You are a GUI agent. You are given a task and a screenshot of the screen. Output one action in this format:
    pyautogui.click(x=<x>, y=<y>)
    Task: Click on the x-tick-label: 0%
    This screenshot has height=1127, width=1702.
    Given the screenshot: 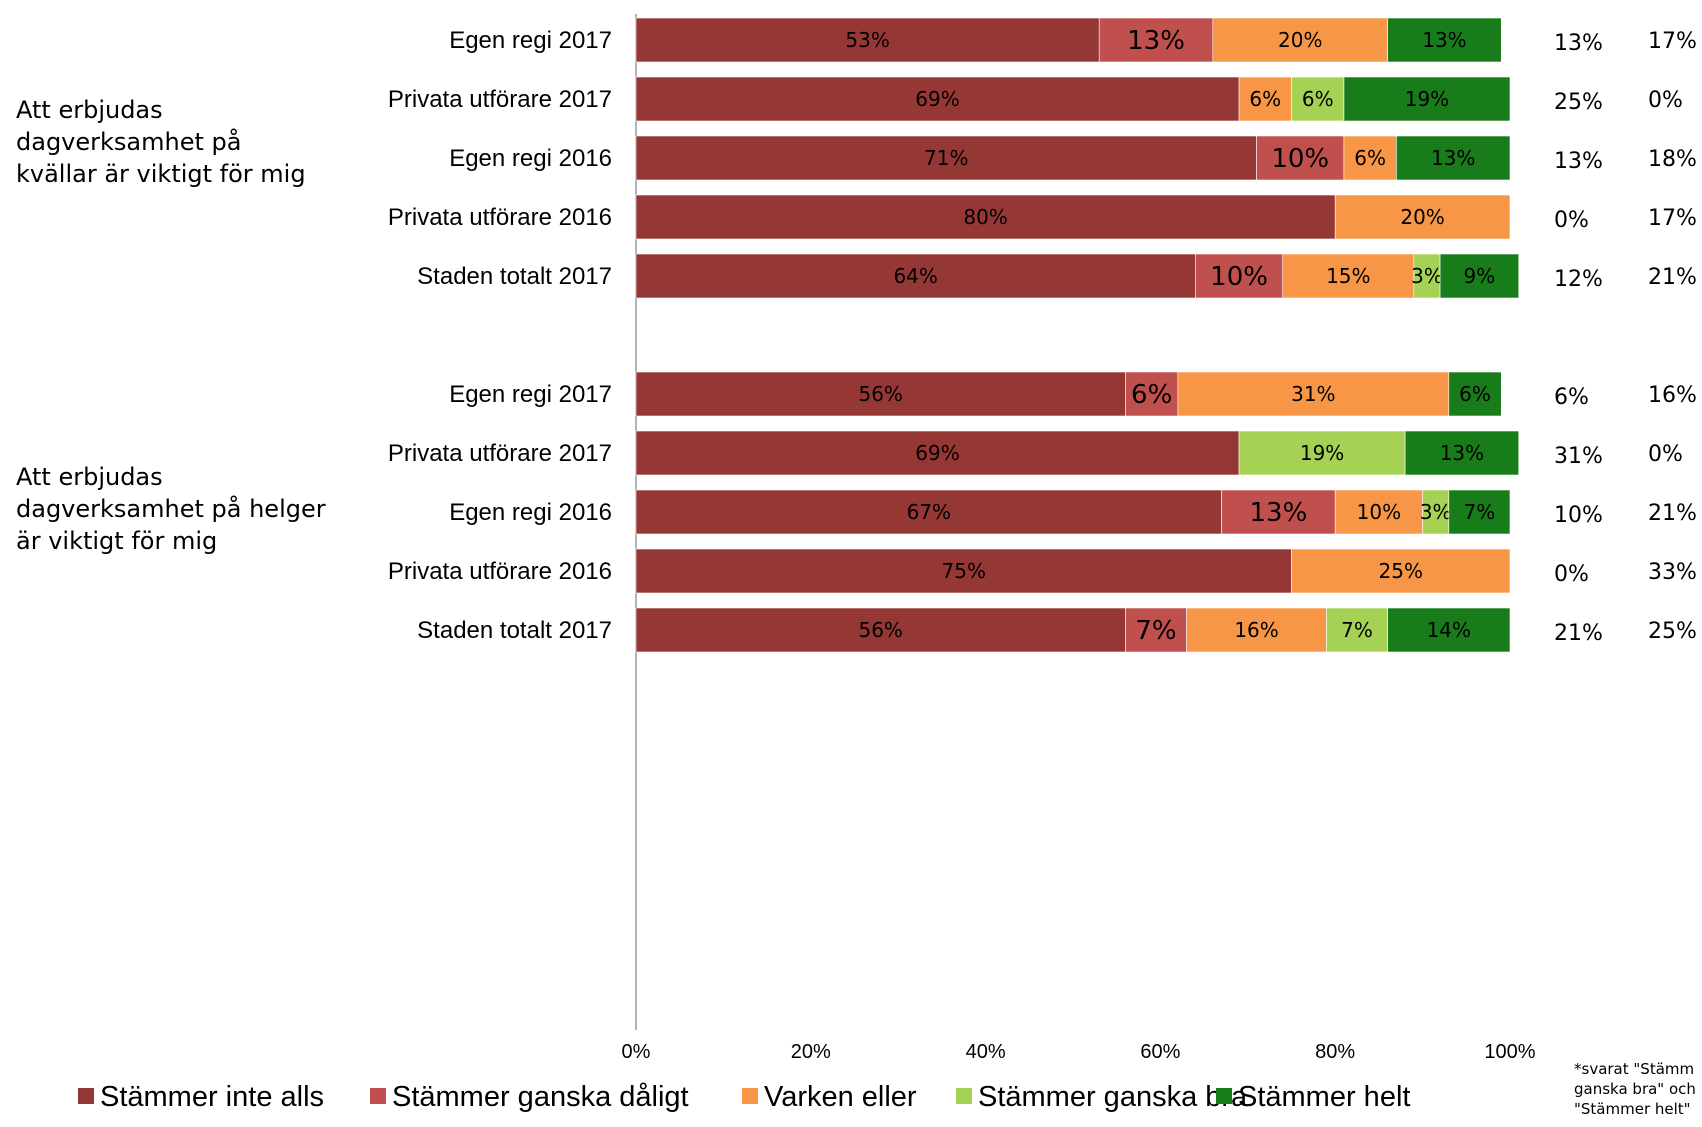 What is the action you would take?
    pyautogui.click(x=636, y=1052)
    